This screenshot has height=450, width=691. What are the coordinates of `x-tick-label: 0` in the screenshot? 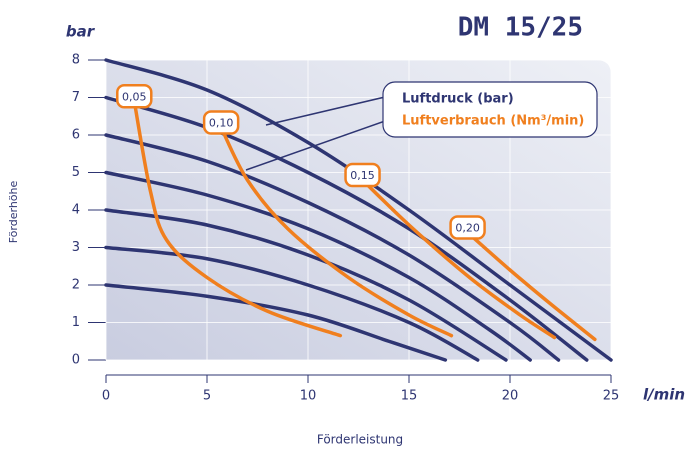 It's located at (106, 396).